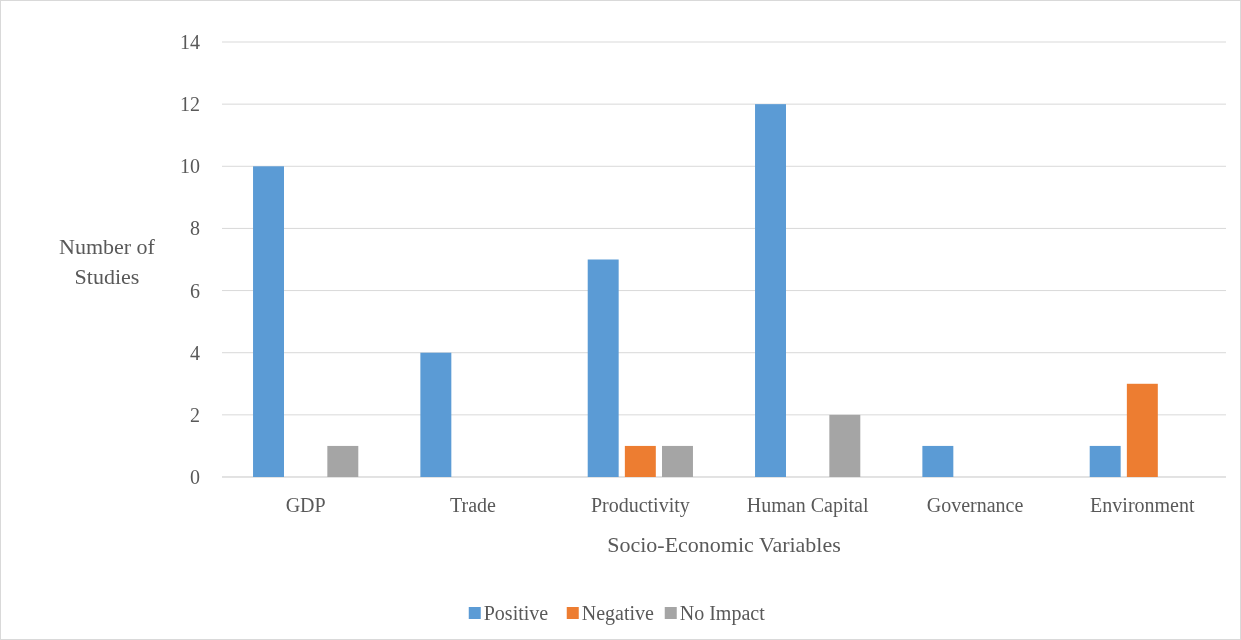  Describe the element at coordinates (190, 104) in the screenshot. I see `y-tick-label: 12` at that location.